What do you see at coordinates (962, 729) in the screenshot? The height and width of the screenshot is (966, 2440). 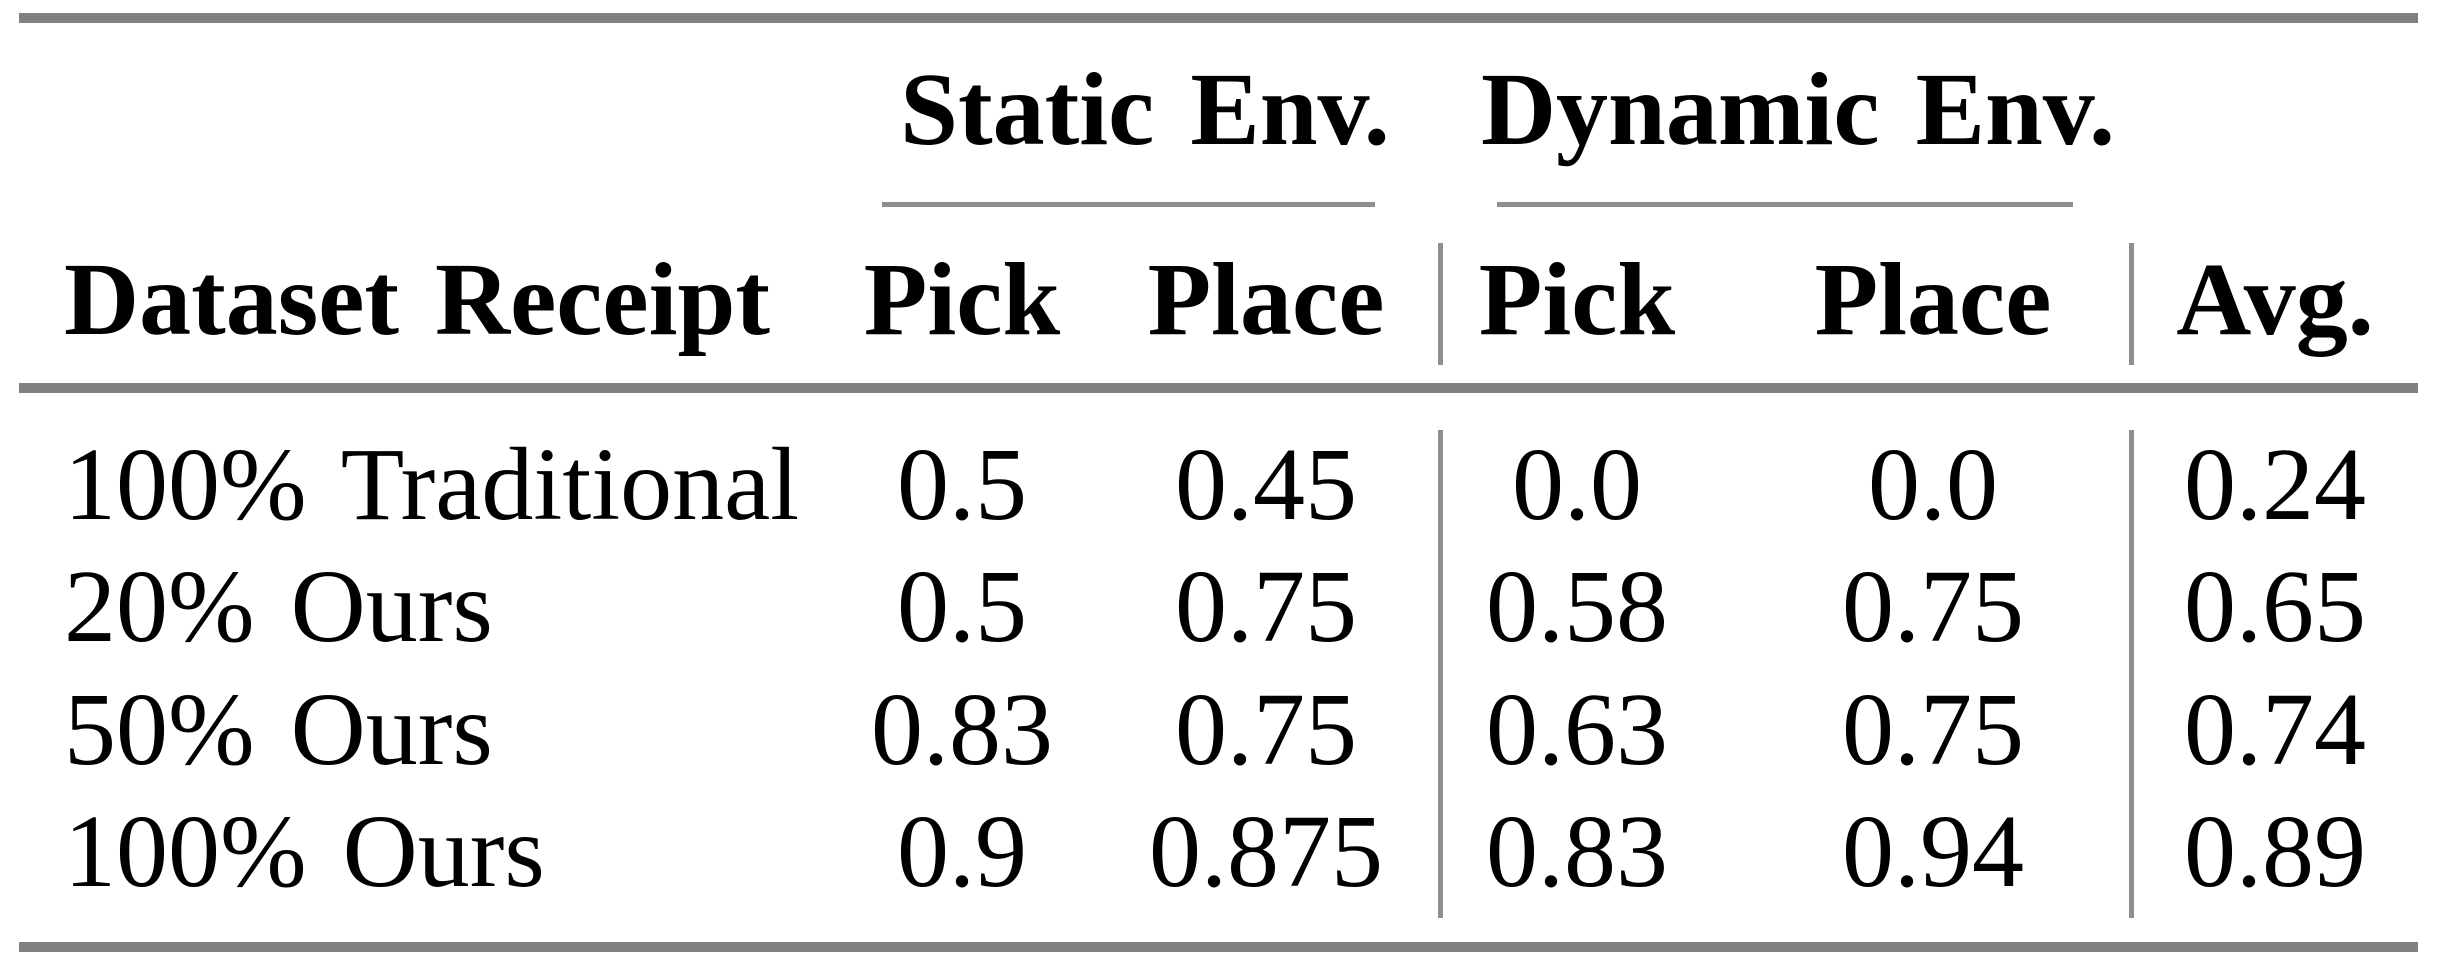 I see `cell-static-pick: 0.83` at bounding box center [962, 729].